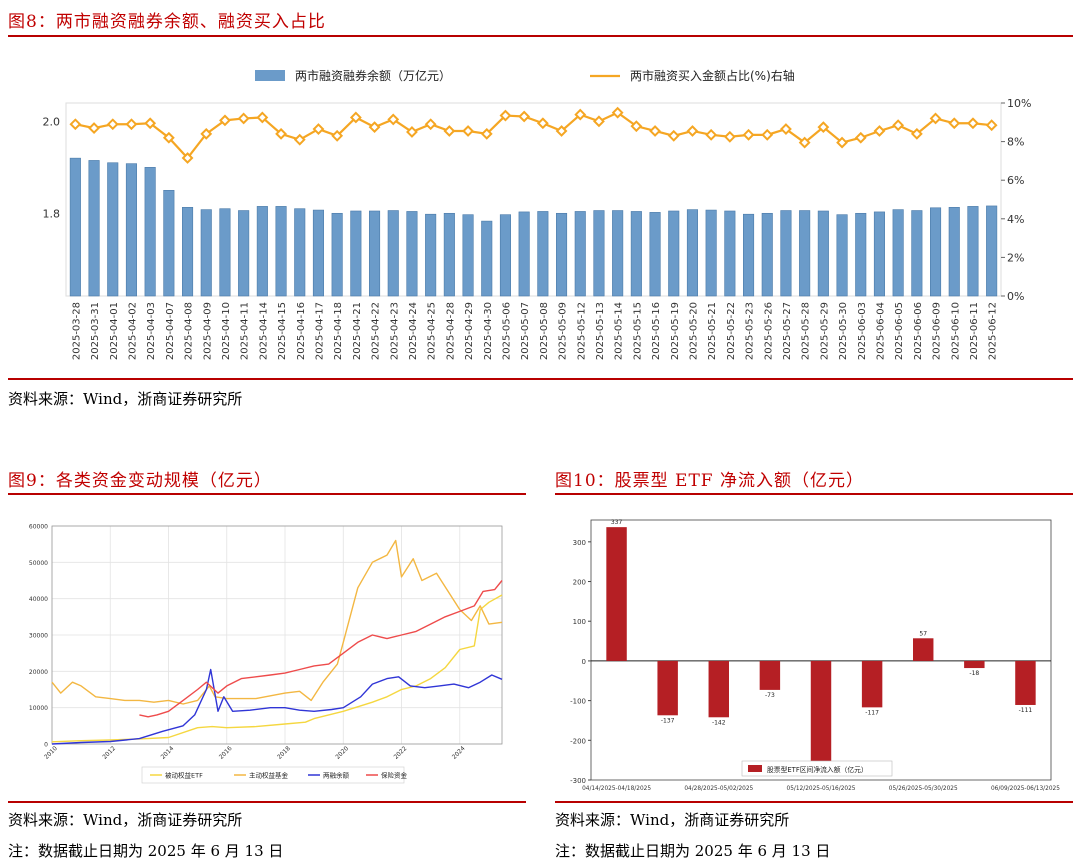  I want to click on fig10-x-tick-label: 05/26/2025-05/30/2025, so click(923, 789).